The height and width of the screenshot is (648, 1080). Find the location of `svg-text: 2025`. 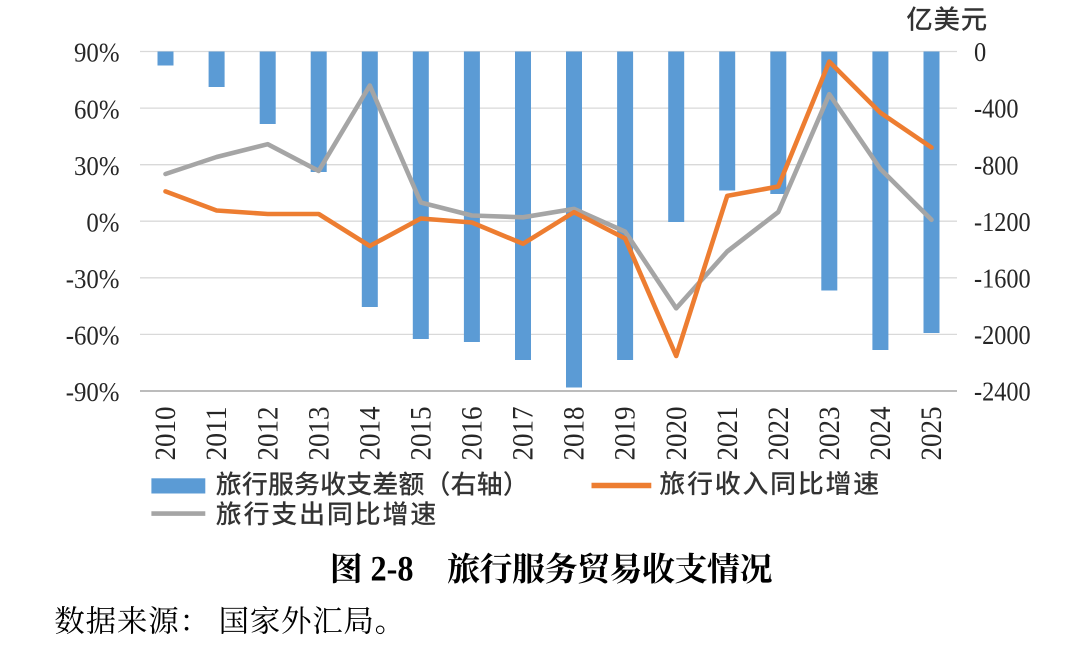

svg-text: 2025 is located at coordinates (931, 434).